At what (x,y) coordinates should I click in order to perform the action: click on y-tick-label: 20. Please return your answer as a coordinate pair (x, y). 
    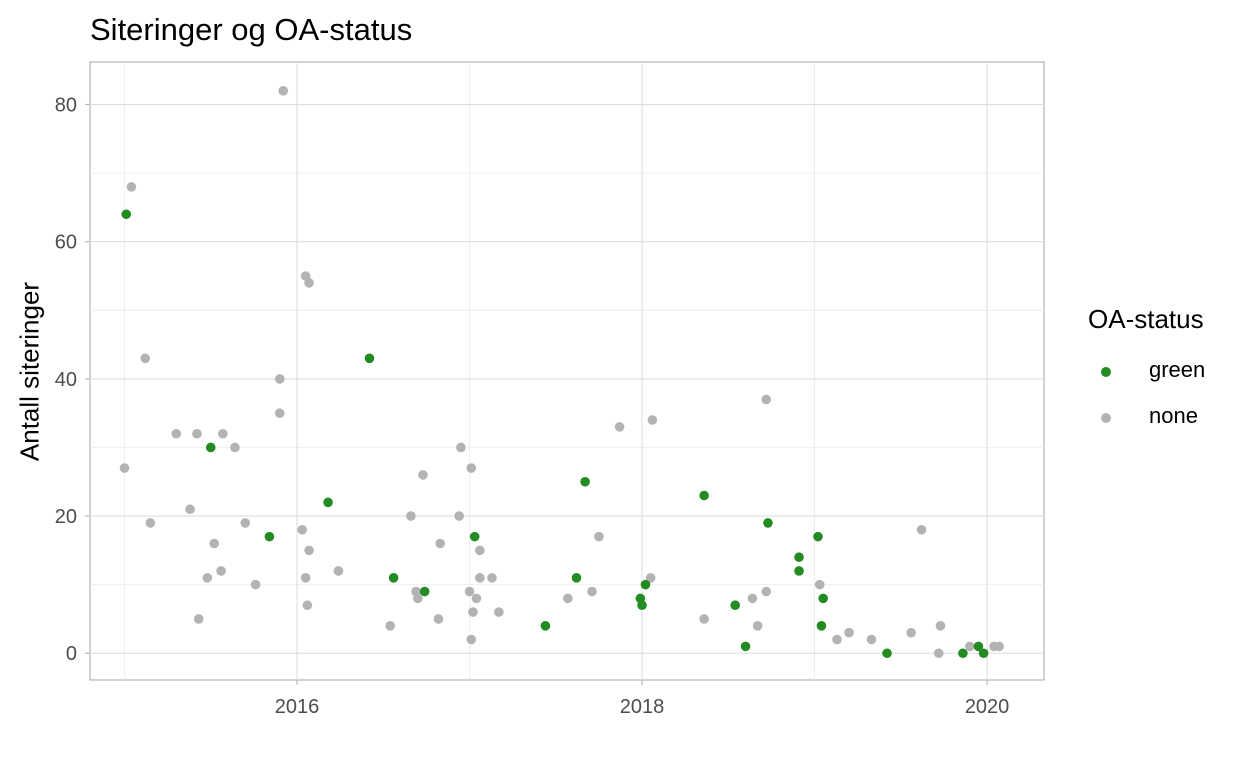
    Looking at the image, I should click on (66, 517).